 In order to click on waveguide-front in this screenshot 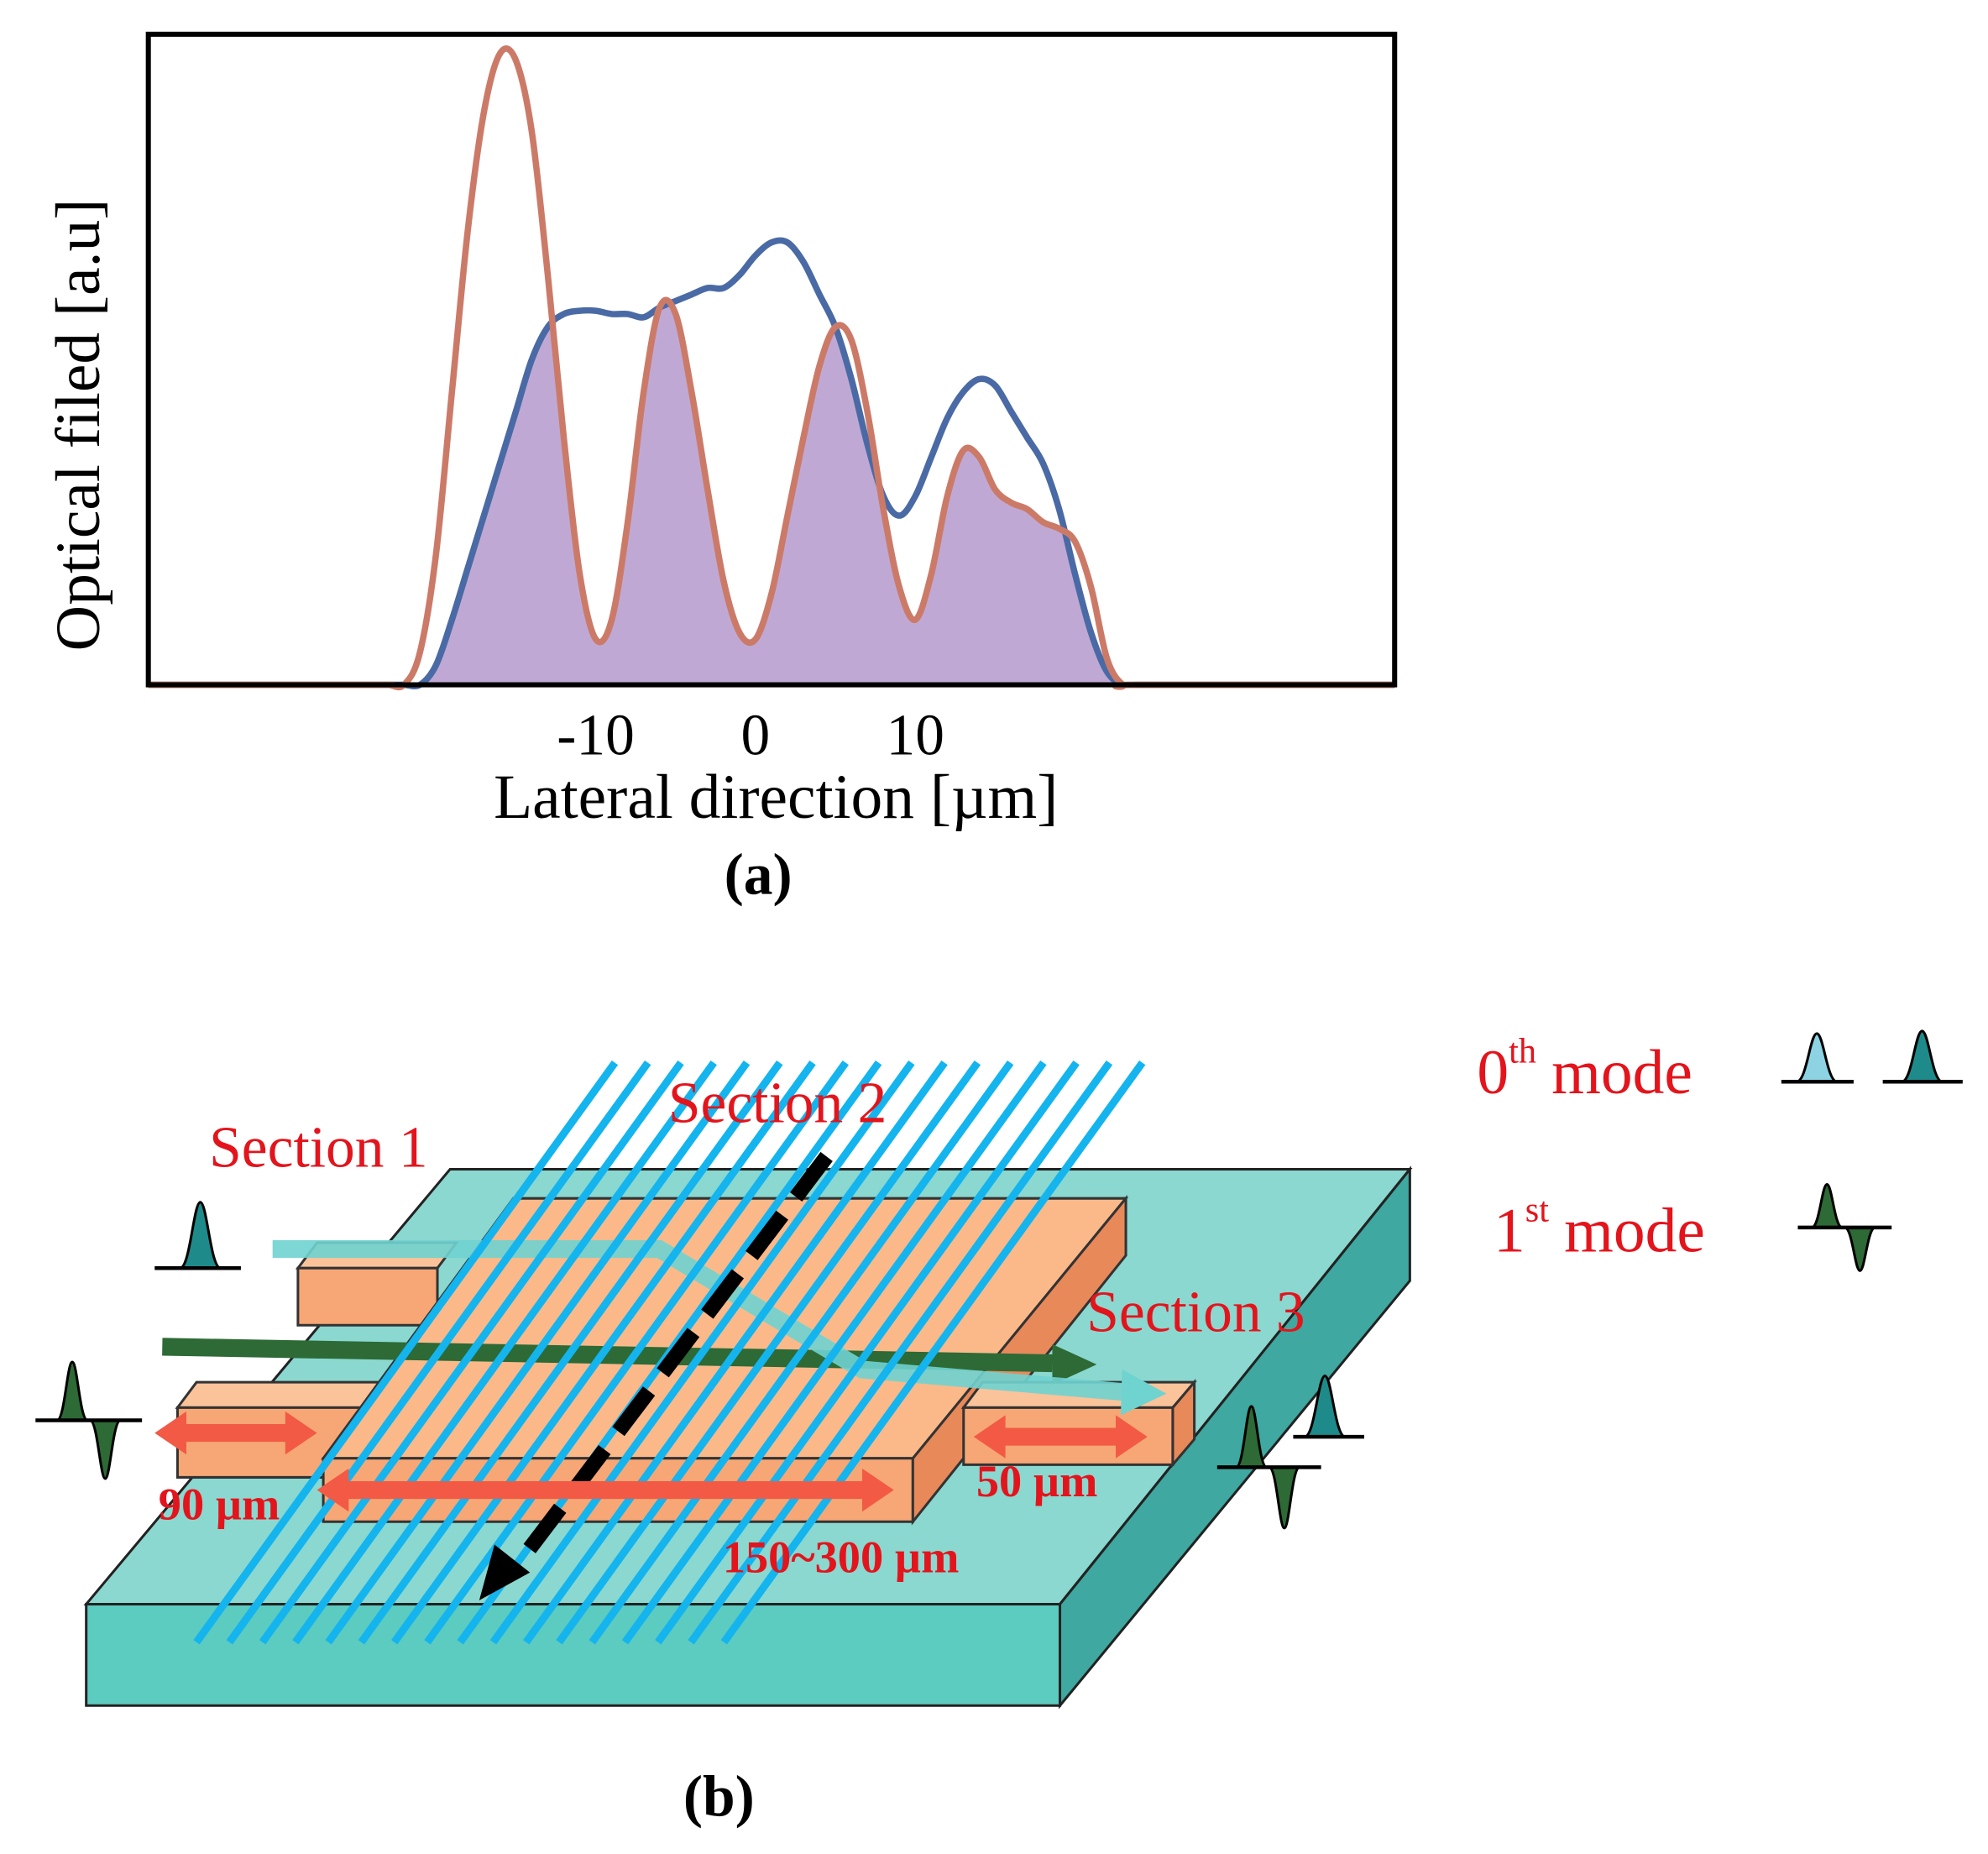, I will do `click(367, 1296)`.